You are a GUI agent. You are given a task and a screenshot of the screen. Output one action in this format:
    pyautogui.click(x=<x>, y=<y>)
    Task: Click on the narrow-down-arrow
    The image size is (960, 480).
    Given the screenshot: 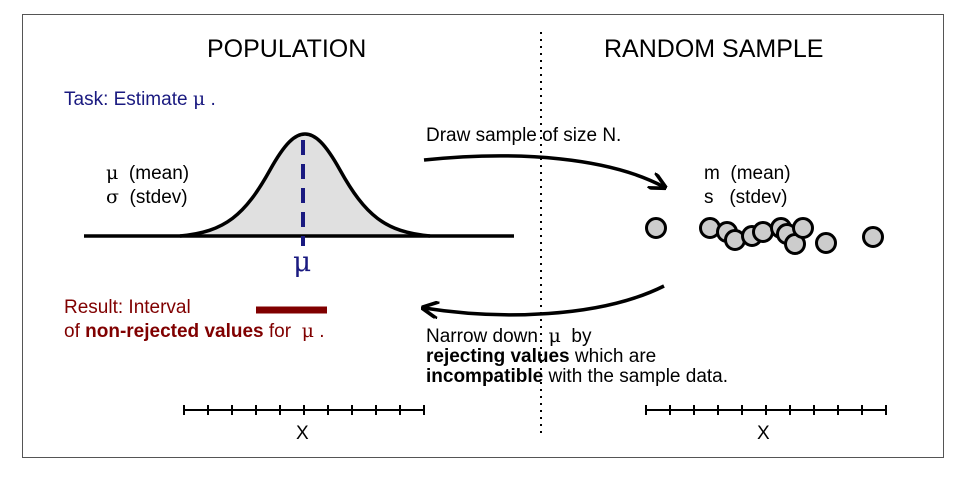 What is the action you would take?
    pyautogui.click(x=544, y=299)
    